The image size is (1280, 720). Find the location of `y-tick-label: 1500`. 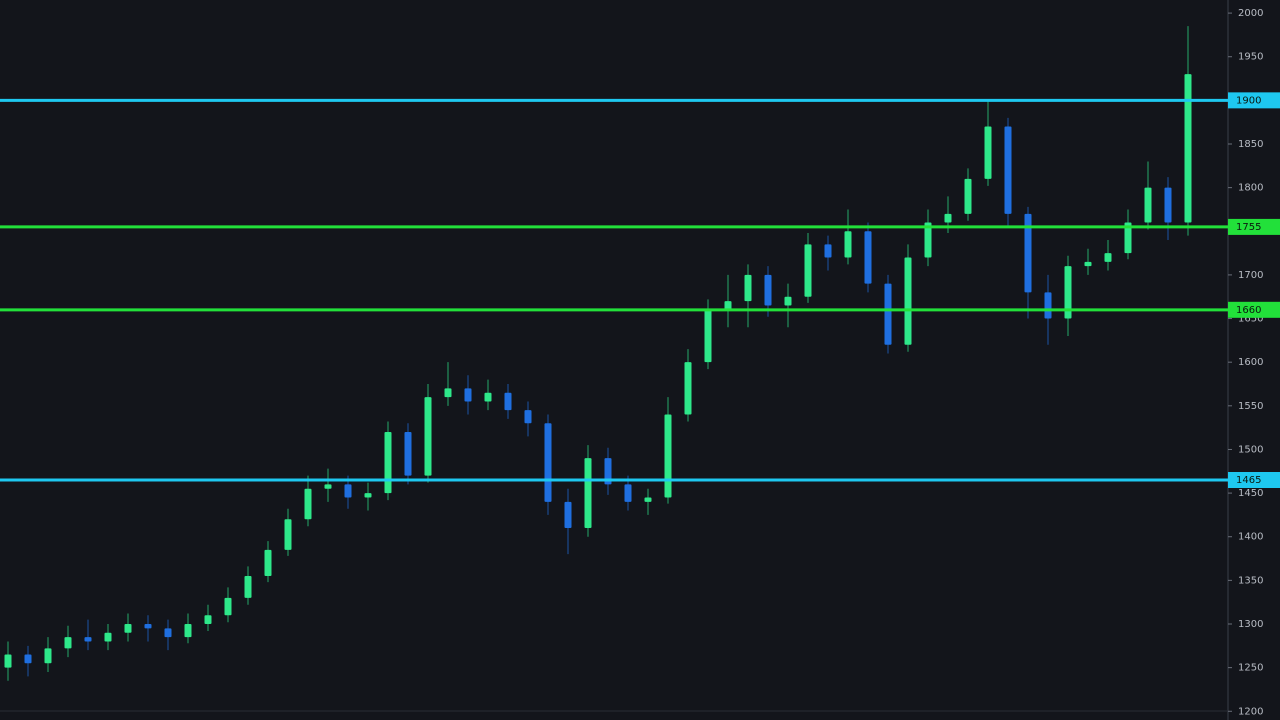

y-tick-label: 1500 is located at coordinates (1250, 449).